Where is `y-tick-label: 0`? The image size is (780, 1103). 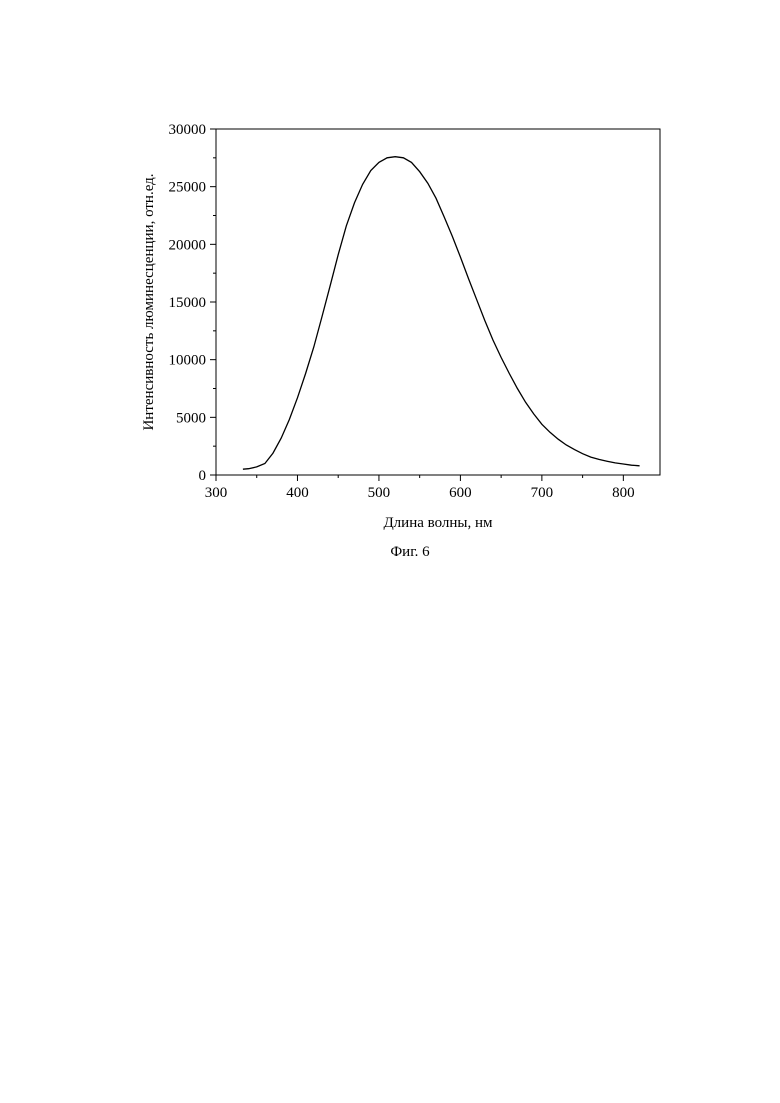 y-tick-label: 0 is located at coordinates (203, 476).